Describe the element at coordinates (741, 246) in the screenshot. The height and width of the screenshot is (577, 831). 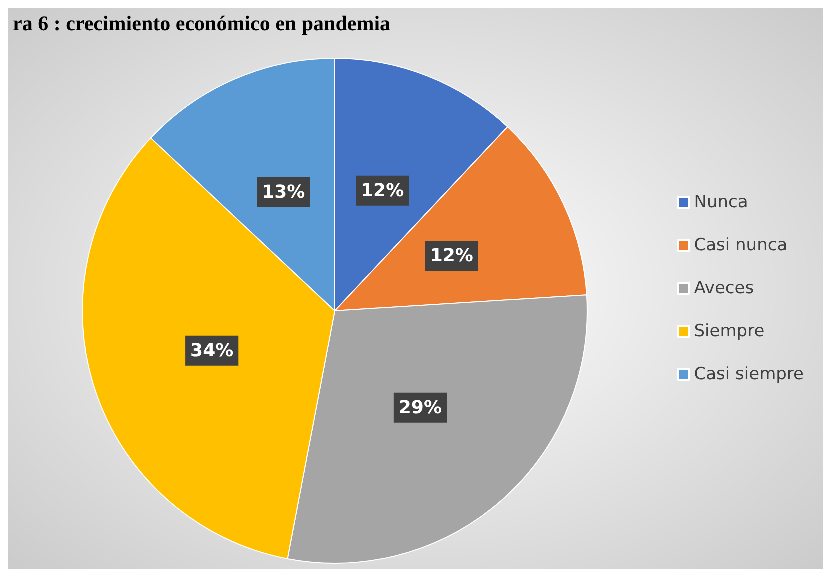
I see `legend-label: Casi nunca` at that location.